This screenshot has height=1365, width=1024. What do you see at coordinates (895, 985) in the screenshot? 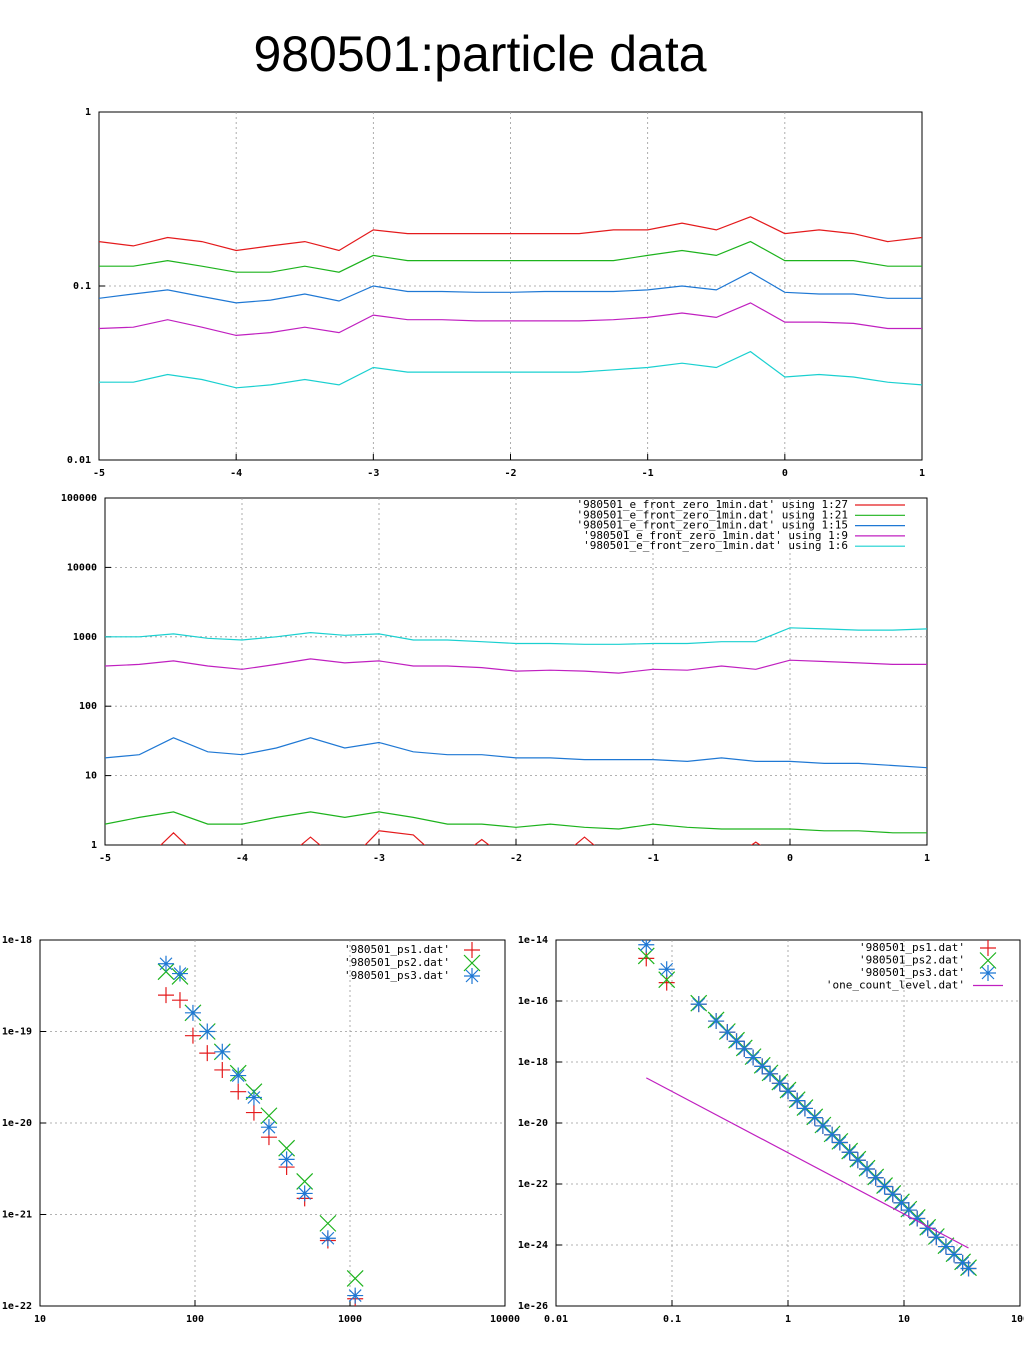
I see `legend-label: 'one_count_level.dat'` at bounding box center [895, 985].